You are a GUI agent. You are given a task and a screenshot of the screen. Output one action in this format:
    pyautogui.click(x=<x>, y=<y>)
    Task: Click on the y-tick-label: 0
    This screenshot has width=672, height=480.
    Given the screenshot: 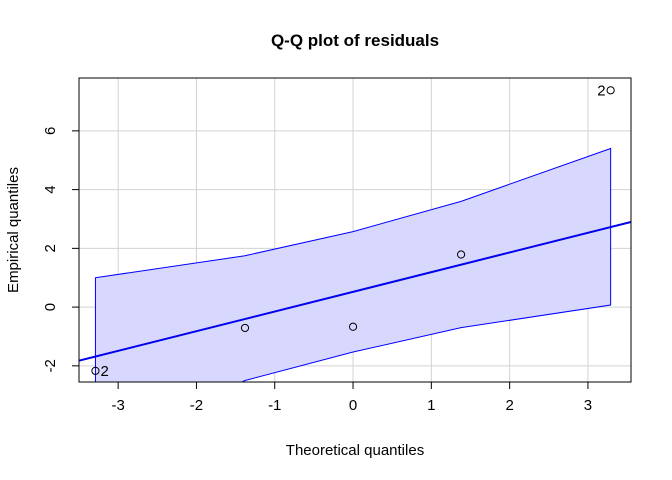 What is the action you would take?
    pyautogui.click(x=50, y=307)
    